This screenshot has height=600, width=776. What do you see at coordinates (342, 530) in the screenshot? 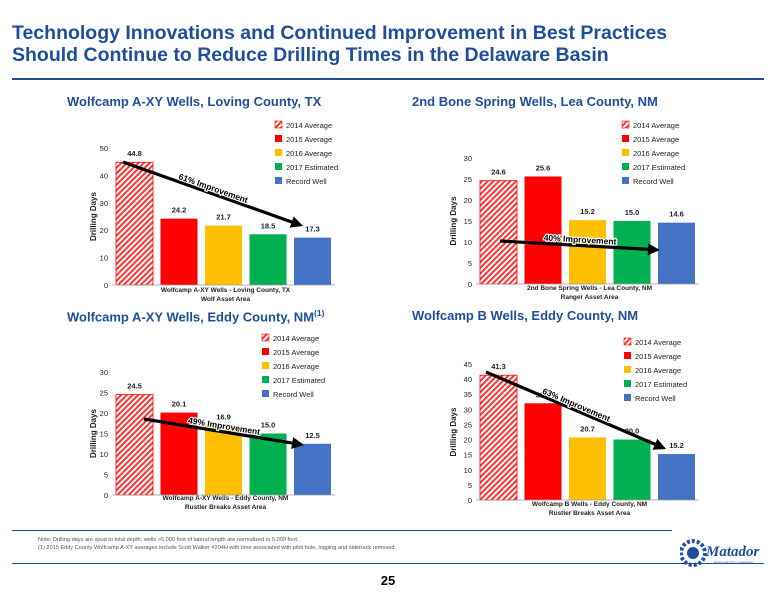
I see `footer-rule` at bounding box center [342, 530].